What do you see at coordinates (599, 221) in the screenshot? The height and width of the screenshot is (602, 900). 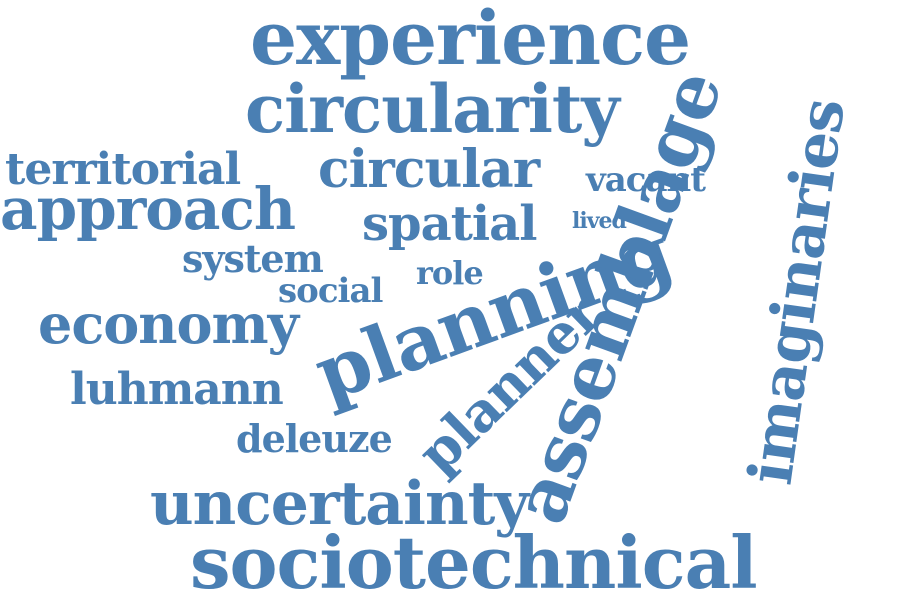 I see `word-lived: lived` at bounding box center [599, 221].